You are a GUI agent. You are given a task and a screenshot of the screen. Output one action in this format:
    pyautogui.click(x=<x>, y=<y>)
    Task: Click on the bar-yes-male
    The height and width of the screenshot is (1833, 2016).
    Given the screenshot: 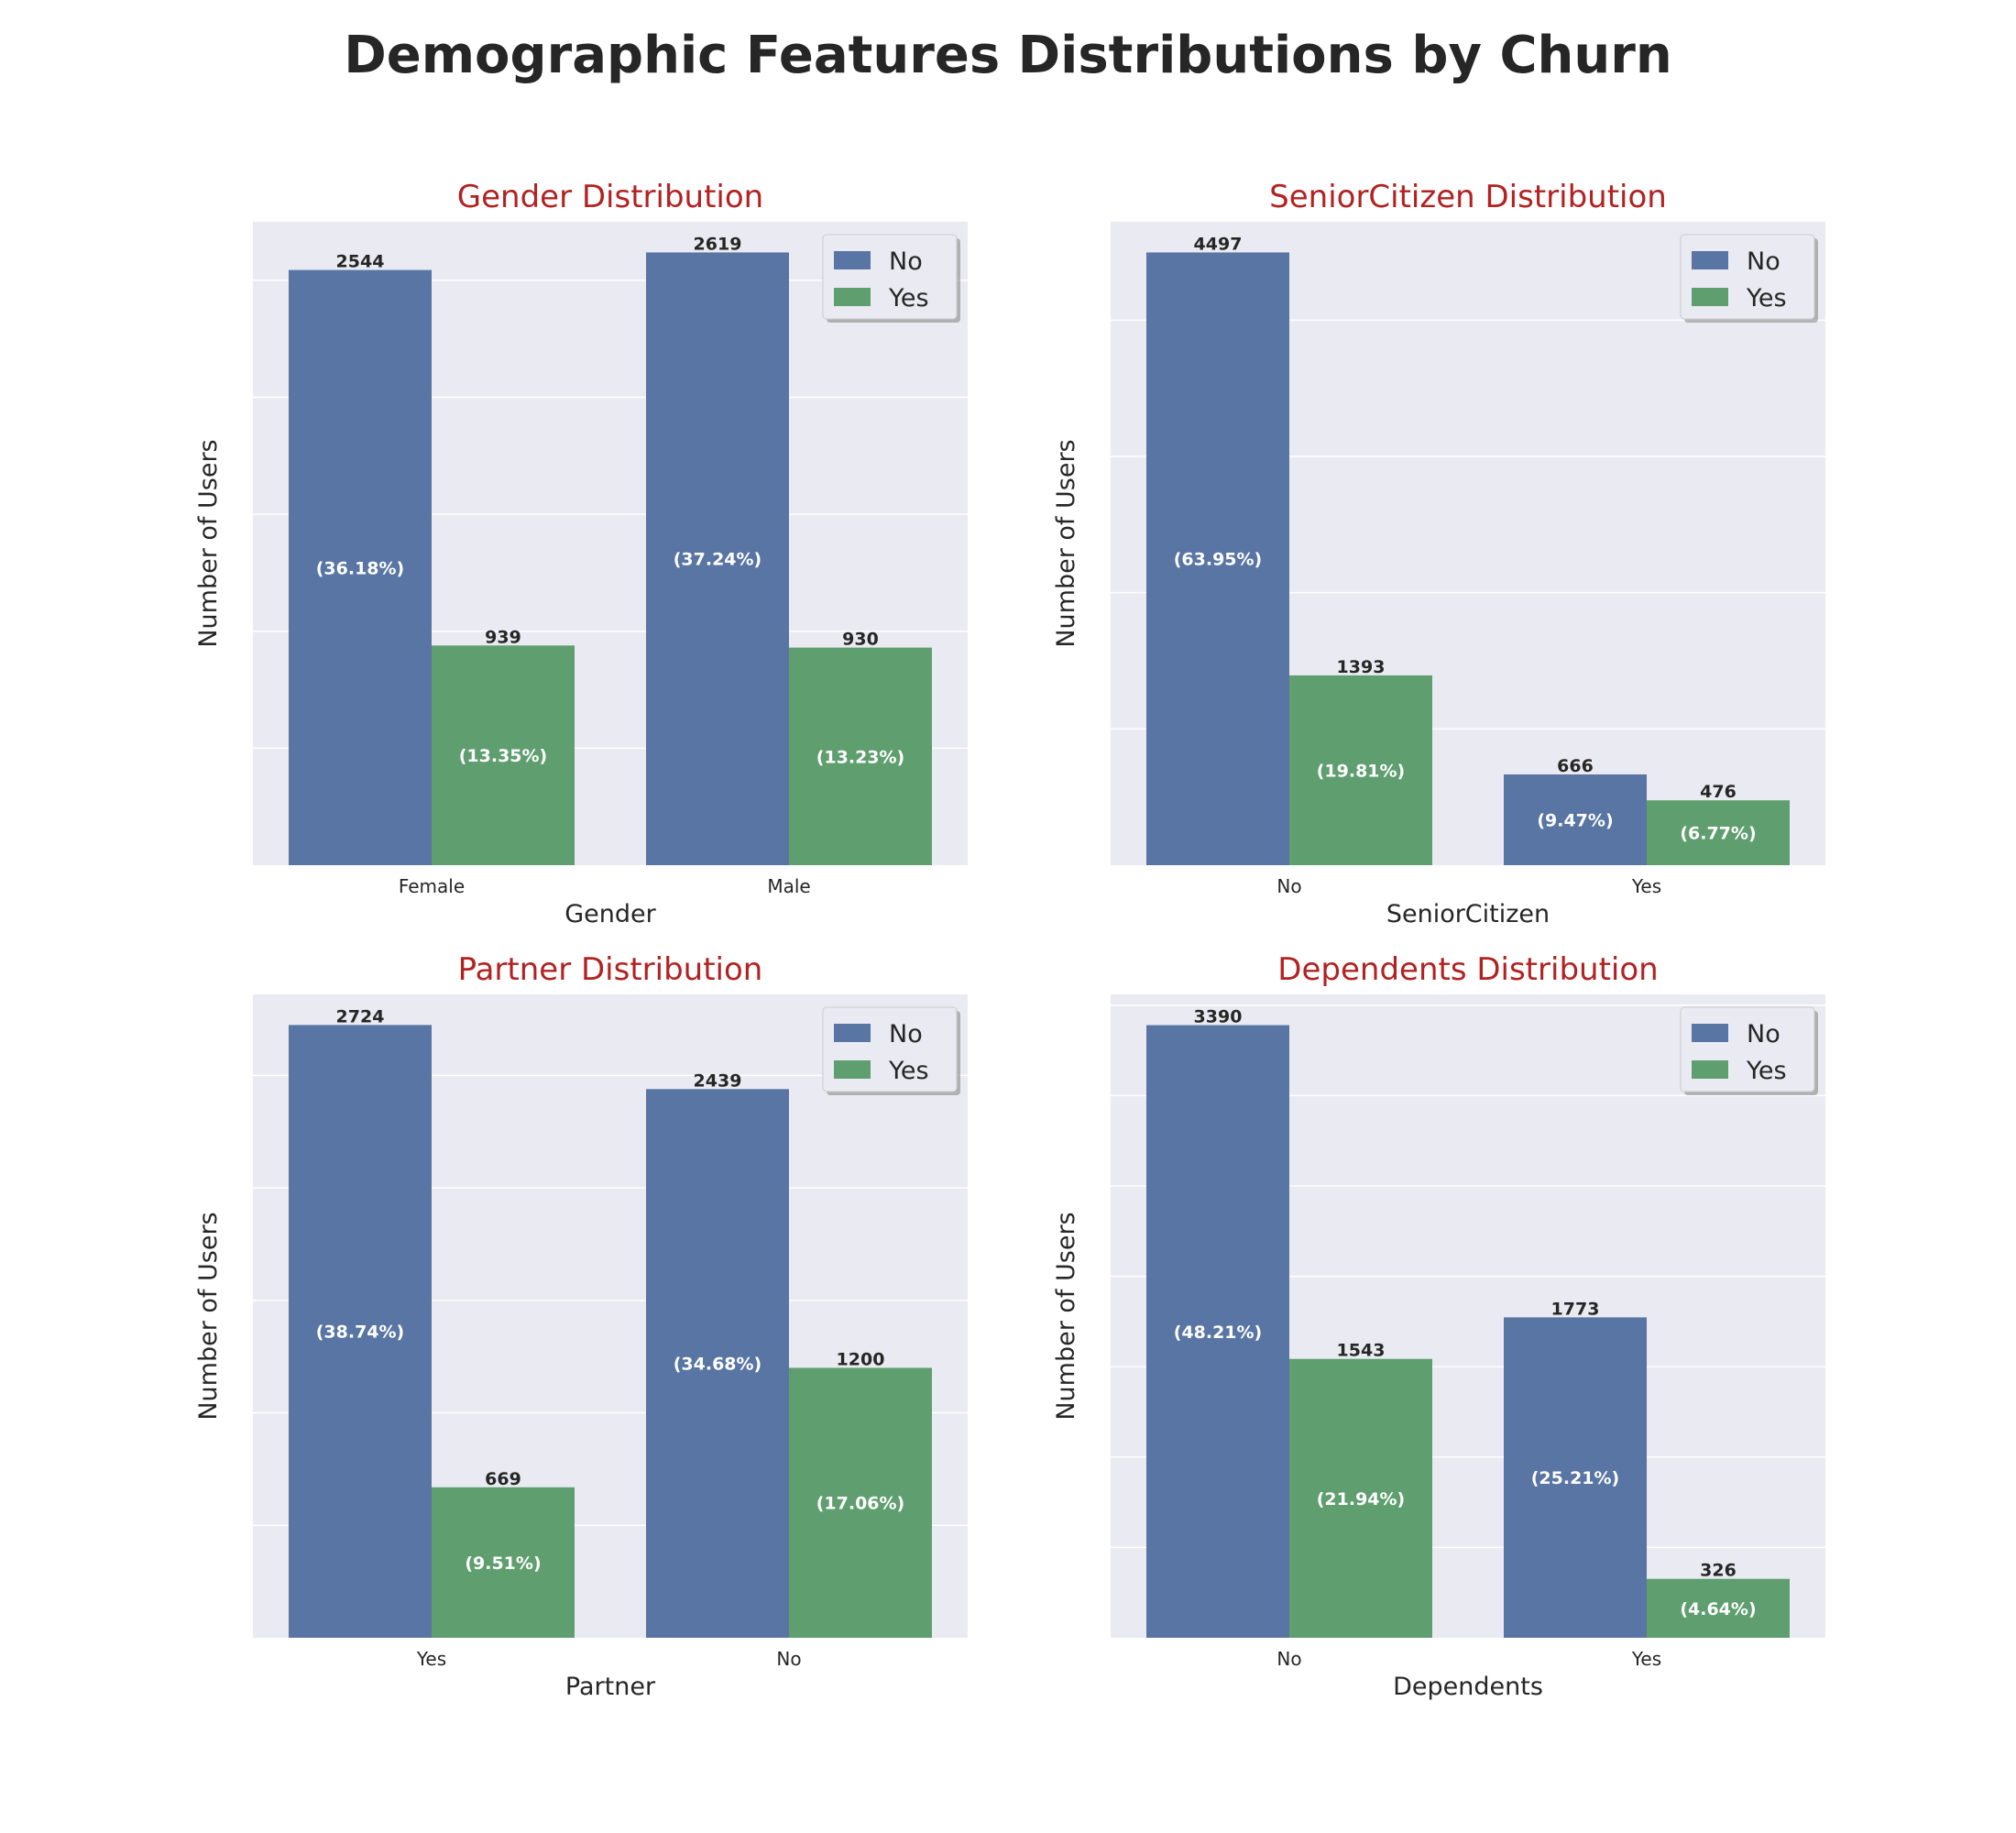 What is the action you would take?
    pyautogui.click(x=860, y=756)
    